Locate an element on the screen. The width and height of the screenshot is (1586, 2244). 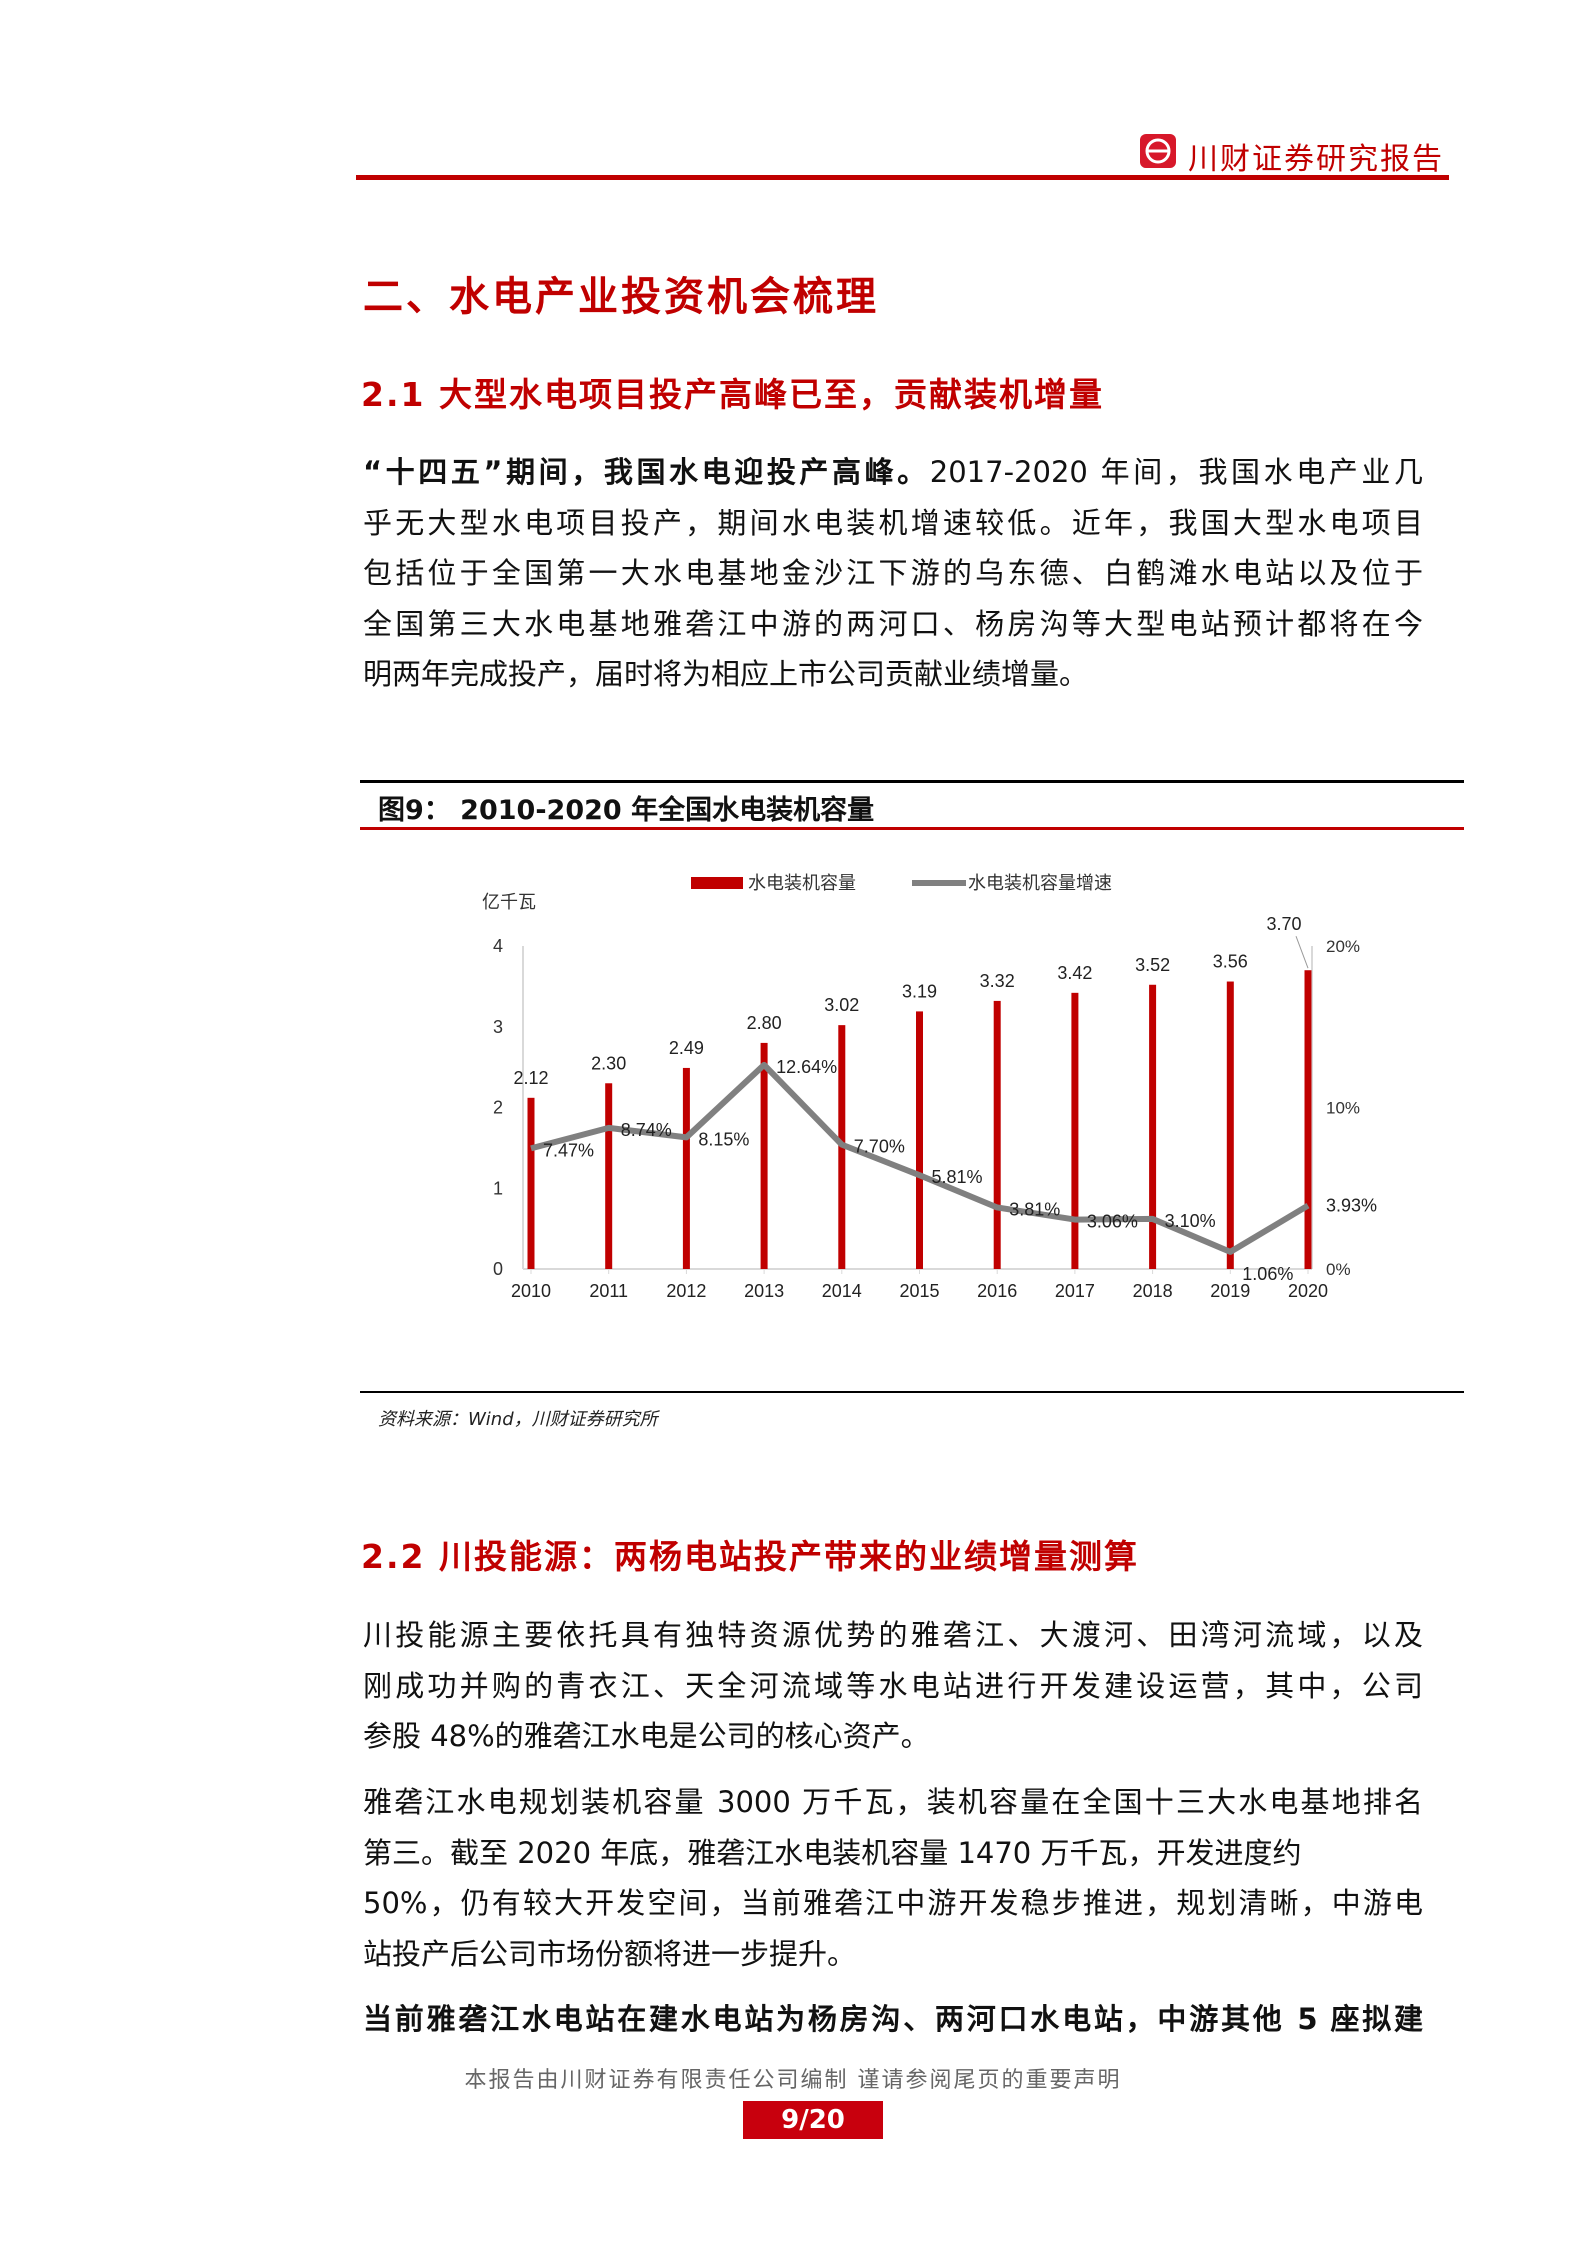
y-tick-label: 0 is located at coordinates (498, 1269).